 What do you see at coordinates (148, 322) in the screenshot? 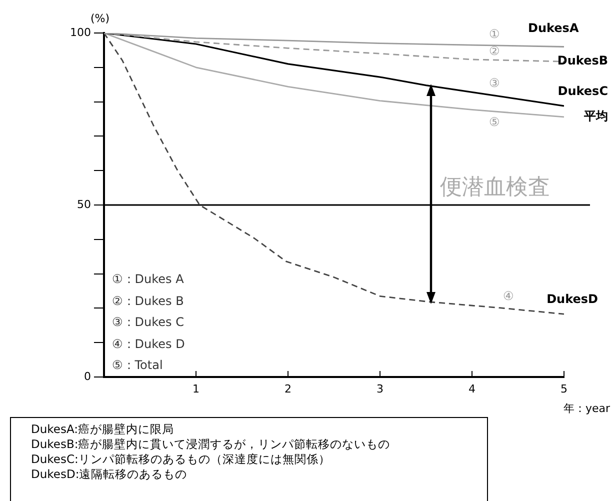
I see `annotation: ③：Dukes C` at bounding box center [148, 322].